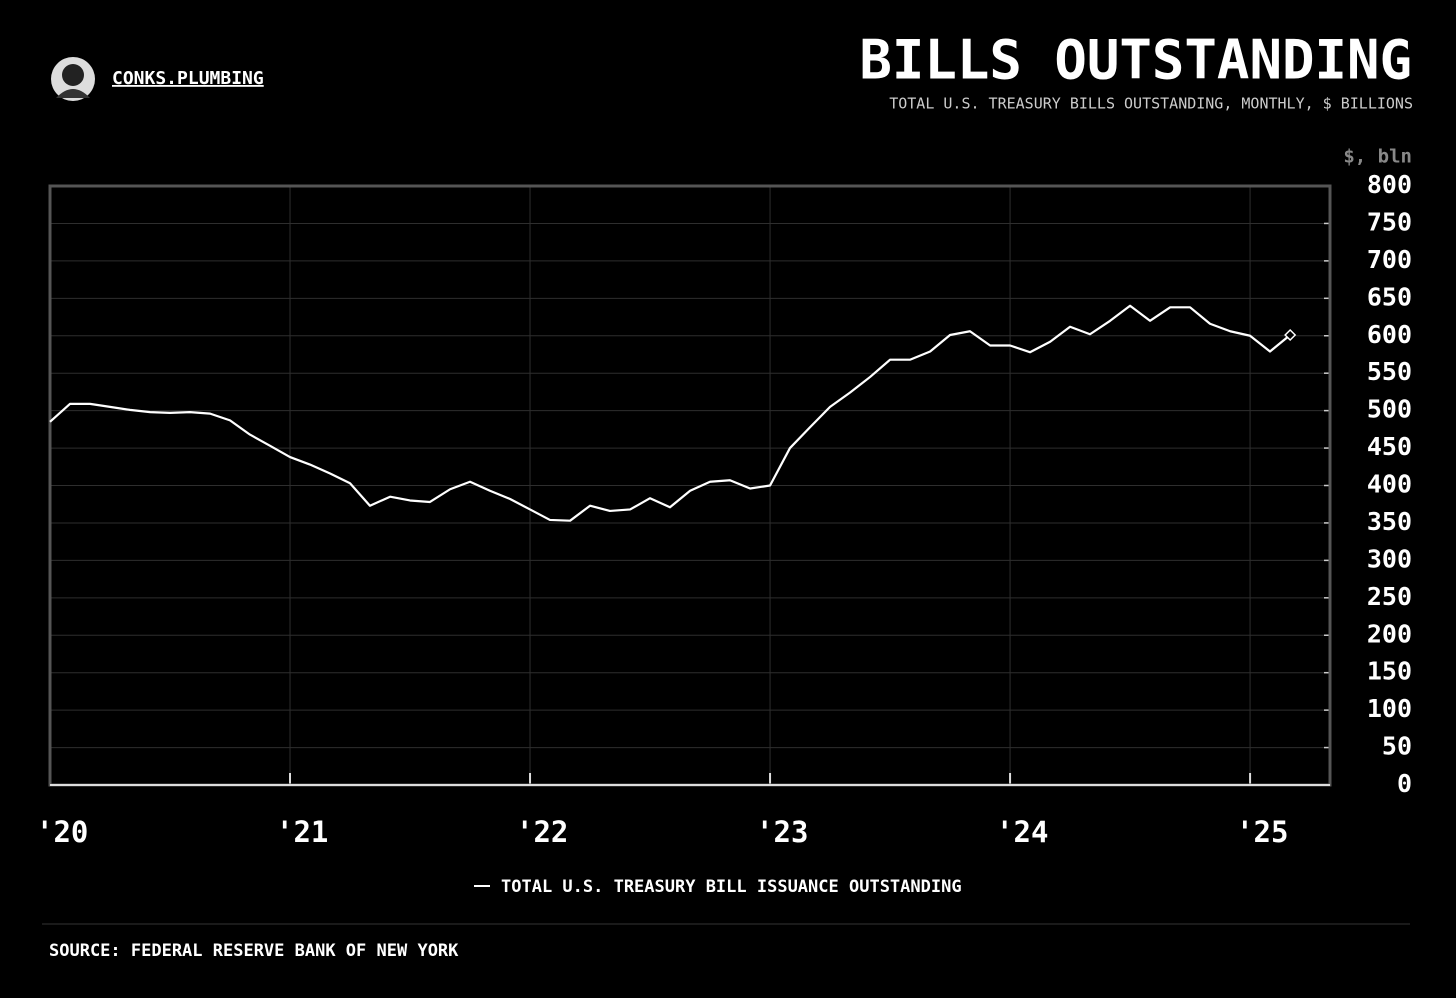 The width and height of the screenshot is (1456, 998). What do you see at coordinates (1404, 783) in the screenshot?
I see `y-tick-label: 0` at bounding box center [1404, 783].